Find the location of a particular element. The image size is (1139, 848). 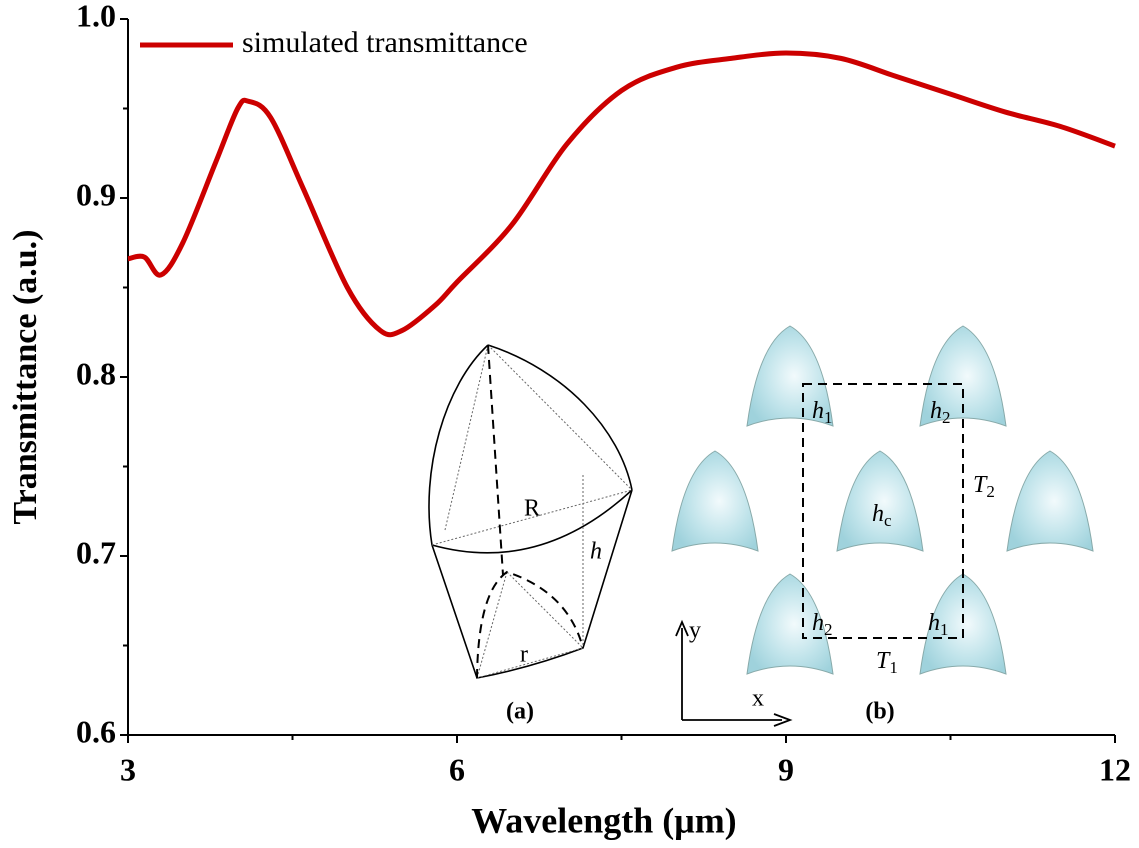

annotation: (a) is located at coordinates (520, 712).